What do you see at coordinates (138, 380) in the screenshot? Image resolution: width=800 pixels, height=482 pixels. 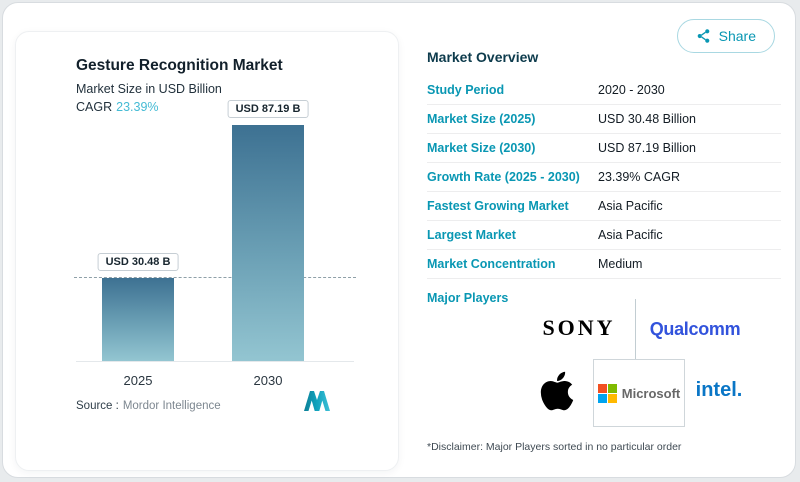 I see `x-tick-2025: 2025` at bounding box center [138, 380].